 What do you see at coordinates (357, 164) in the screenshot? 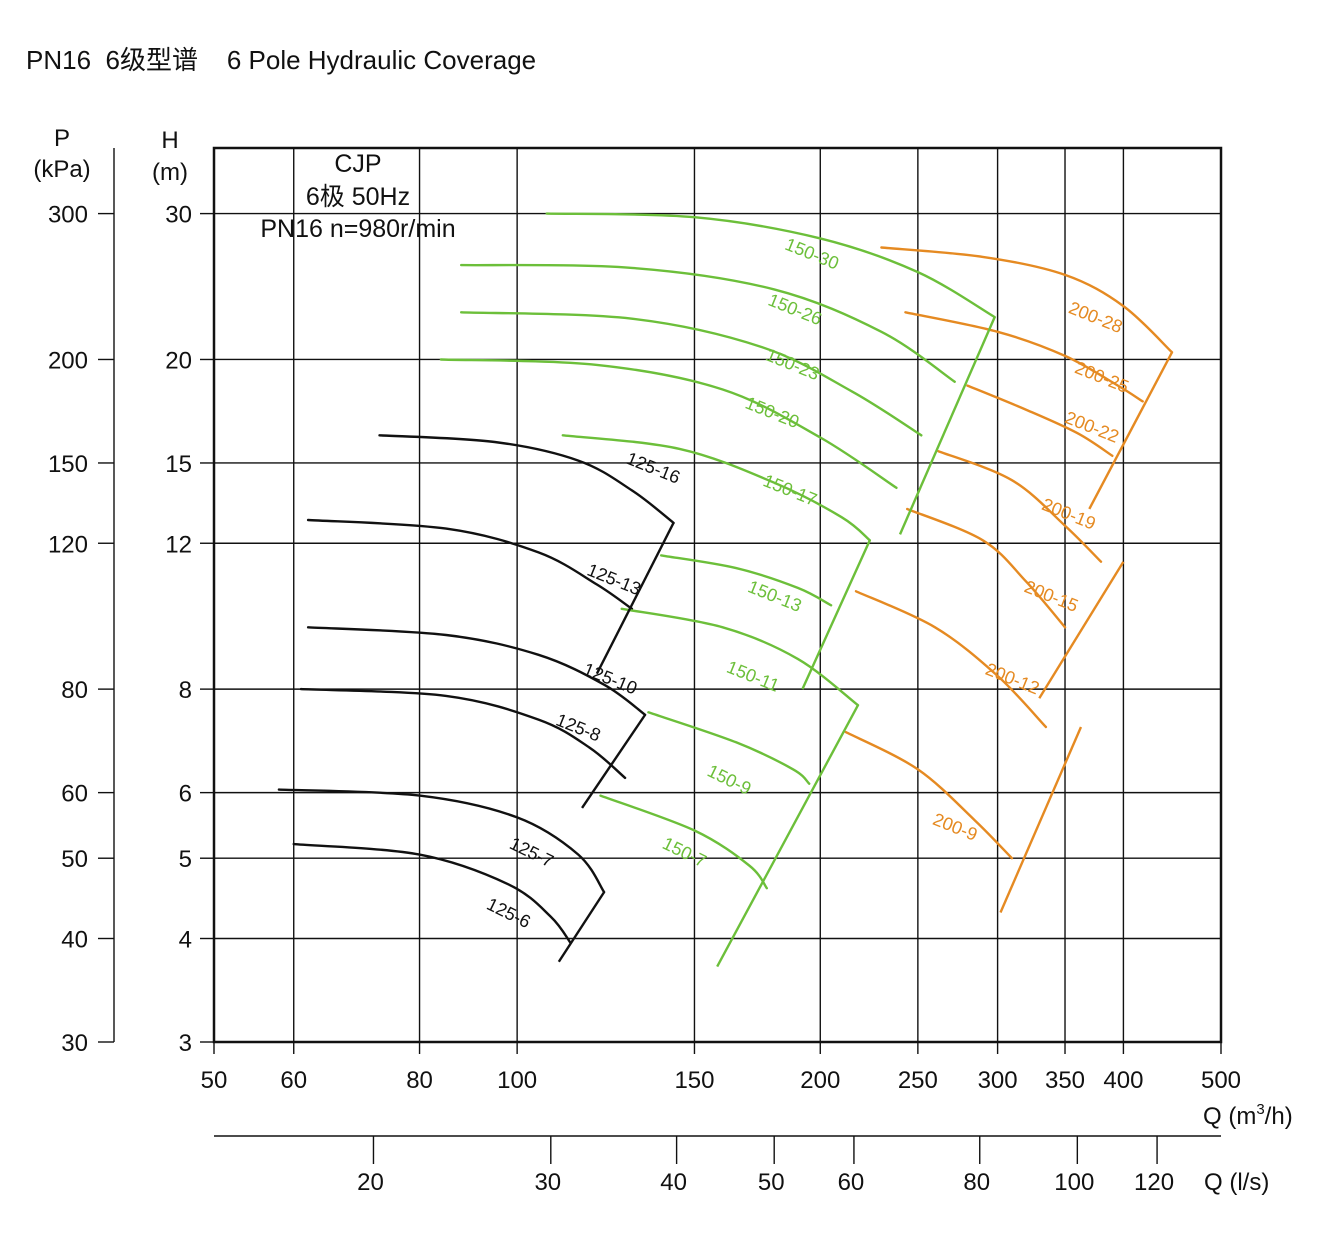
I see `info-line-model: CJP` at bounding box center [357, 164].